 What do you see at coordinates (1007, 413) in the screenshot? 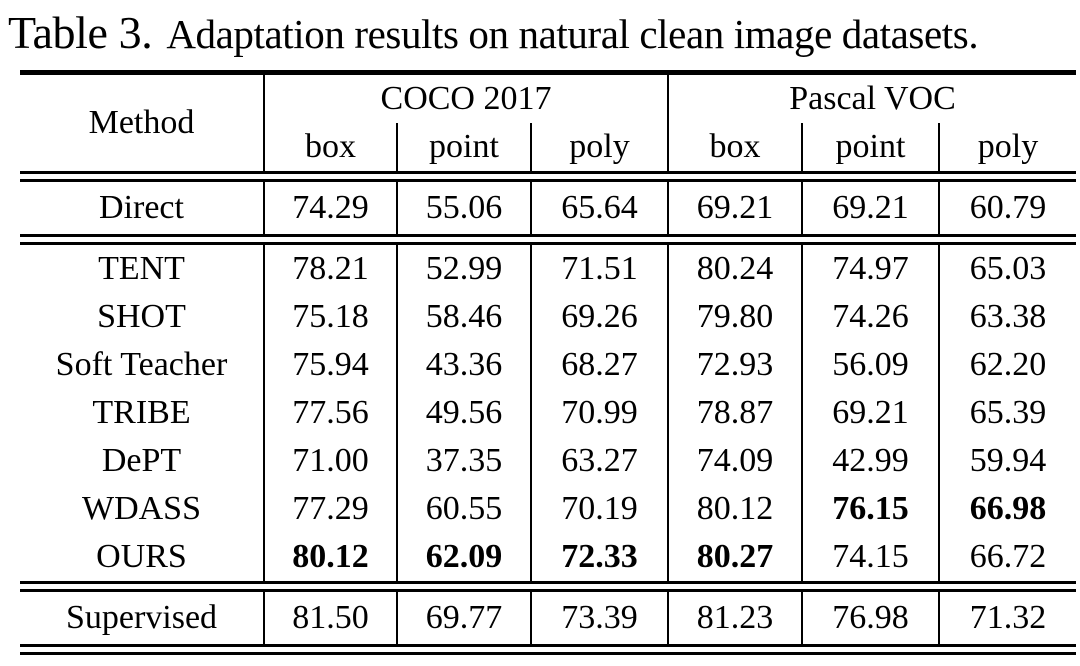
I see `value-cell: 65.39` at bounding box center [1007, 413].